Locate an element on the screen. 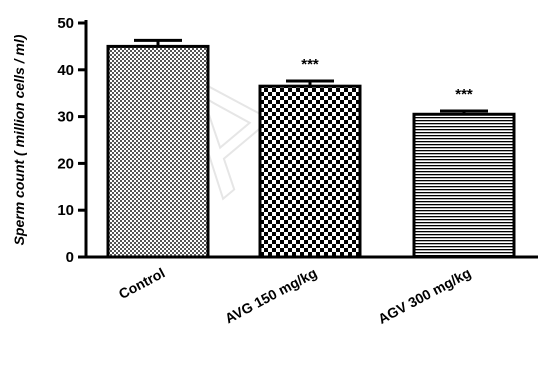 The height and width of the screenshot is (374, 548). y-tick-label: 10 is located at coordinates (65, 210).